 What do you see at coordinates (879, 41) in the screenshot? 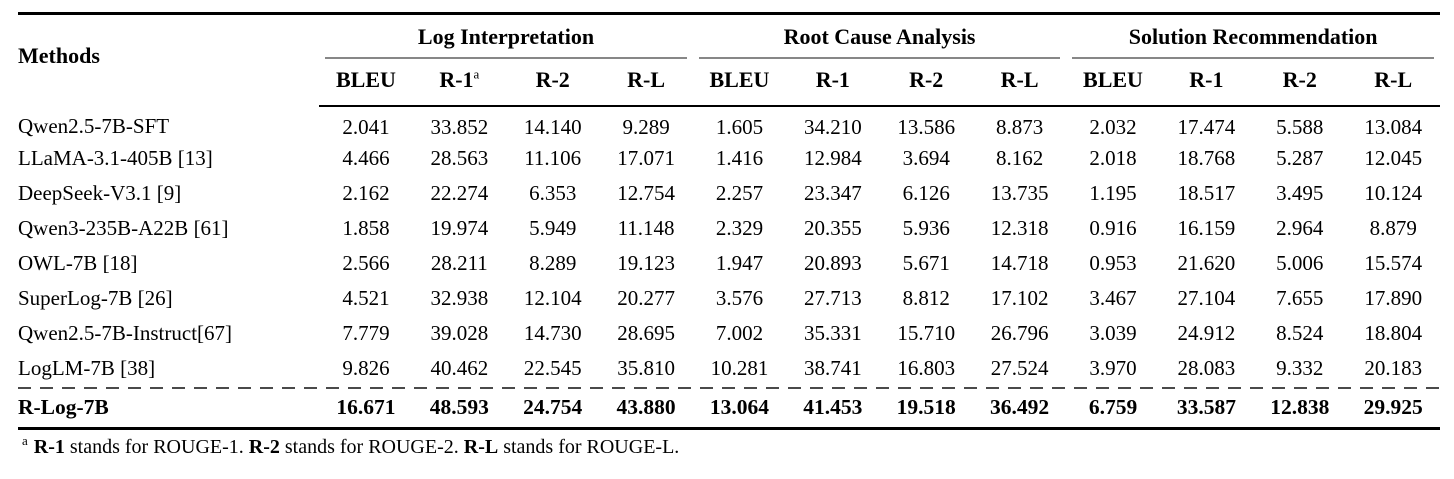
I see `group-label: Root Cause Analysis` at bounding box center [879, 41].